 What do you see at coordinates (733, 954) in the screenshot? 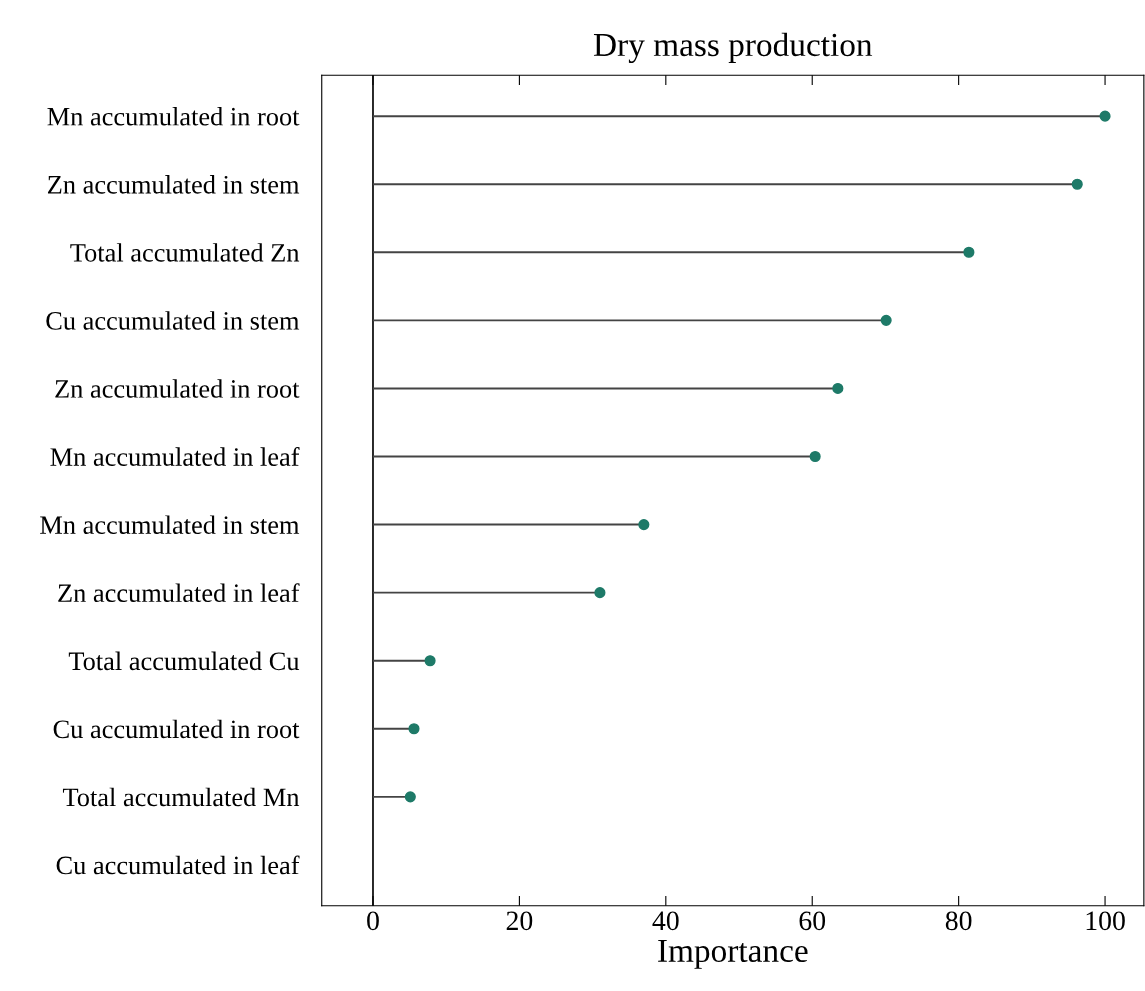
I see `x-axis-title: Importance` at bounding box center [733, 954].